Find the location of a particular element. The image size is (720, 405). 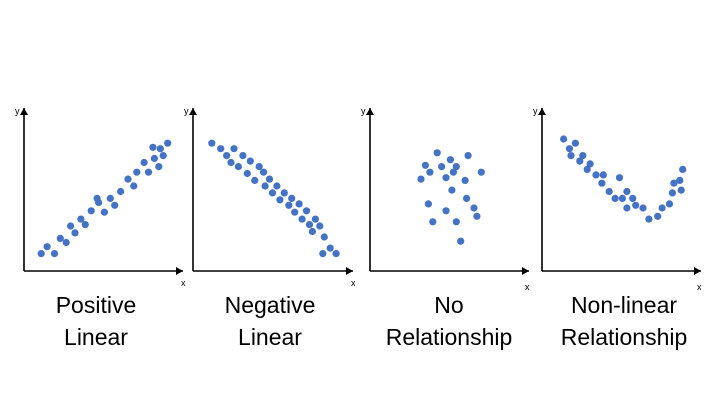

chart-title-line-2: Linear is located at coordinates (270, 337).